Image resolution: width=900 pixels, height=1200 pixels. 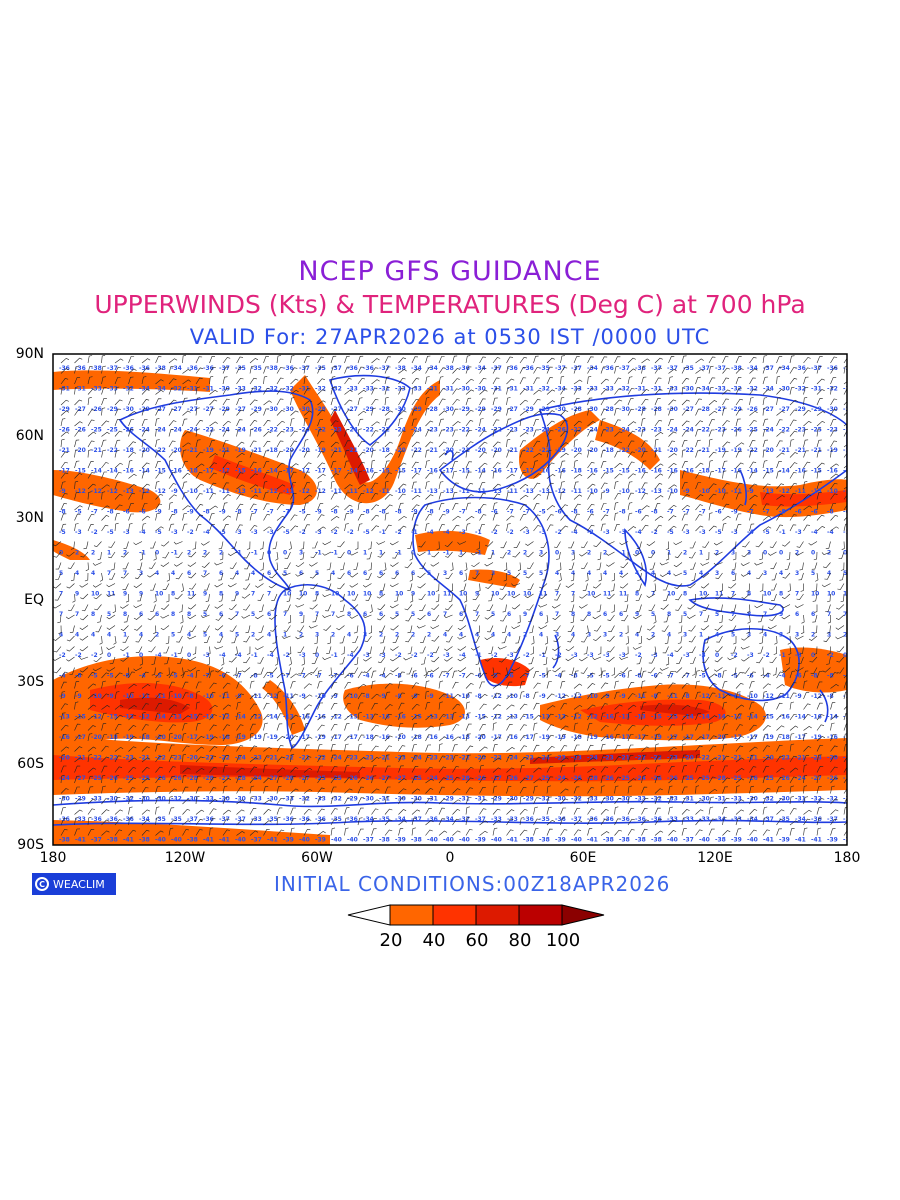 What do you see at coordinates (541, 635) in the screenshot?
I see `isotherm-value: 4` at bounding box center [541, 635].